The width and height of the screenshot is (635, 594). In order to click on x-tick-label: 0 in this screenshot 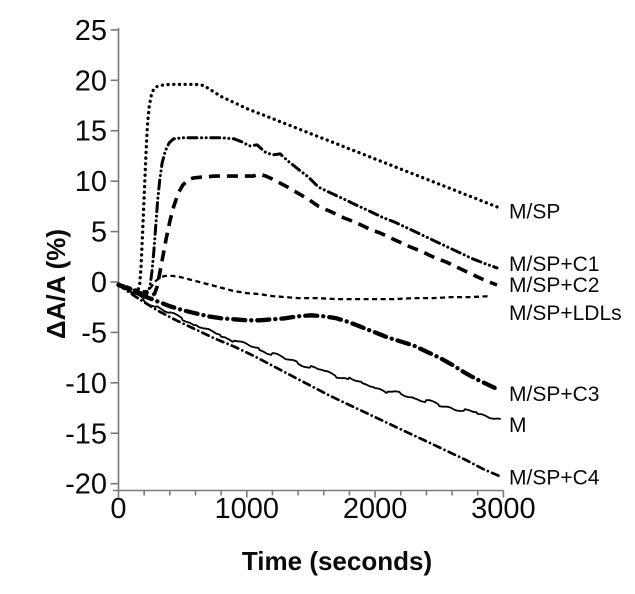, I will do `click(118, 509)`.